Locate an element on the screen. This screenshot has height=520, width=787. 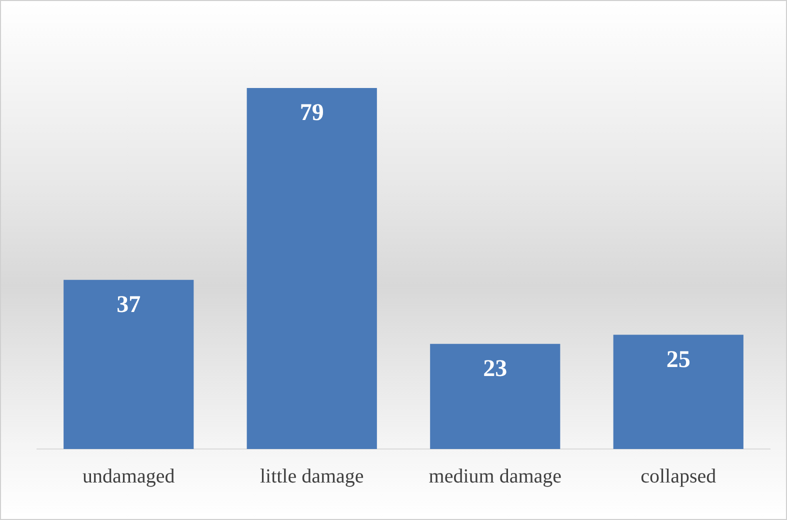
x-tick-label: little damage is located at coordinates (312, 476).